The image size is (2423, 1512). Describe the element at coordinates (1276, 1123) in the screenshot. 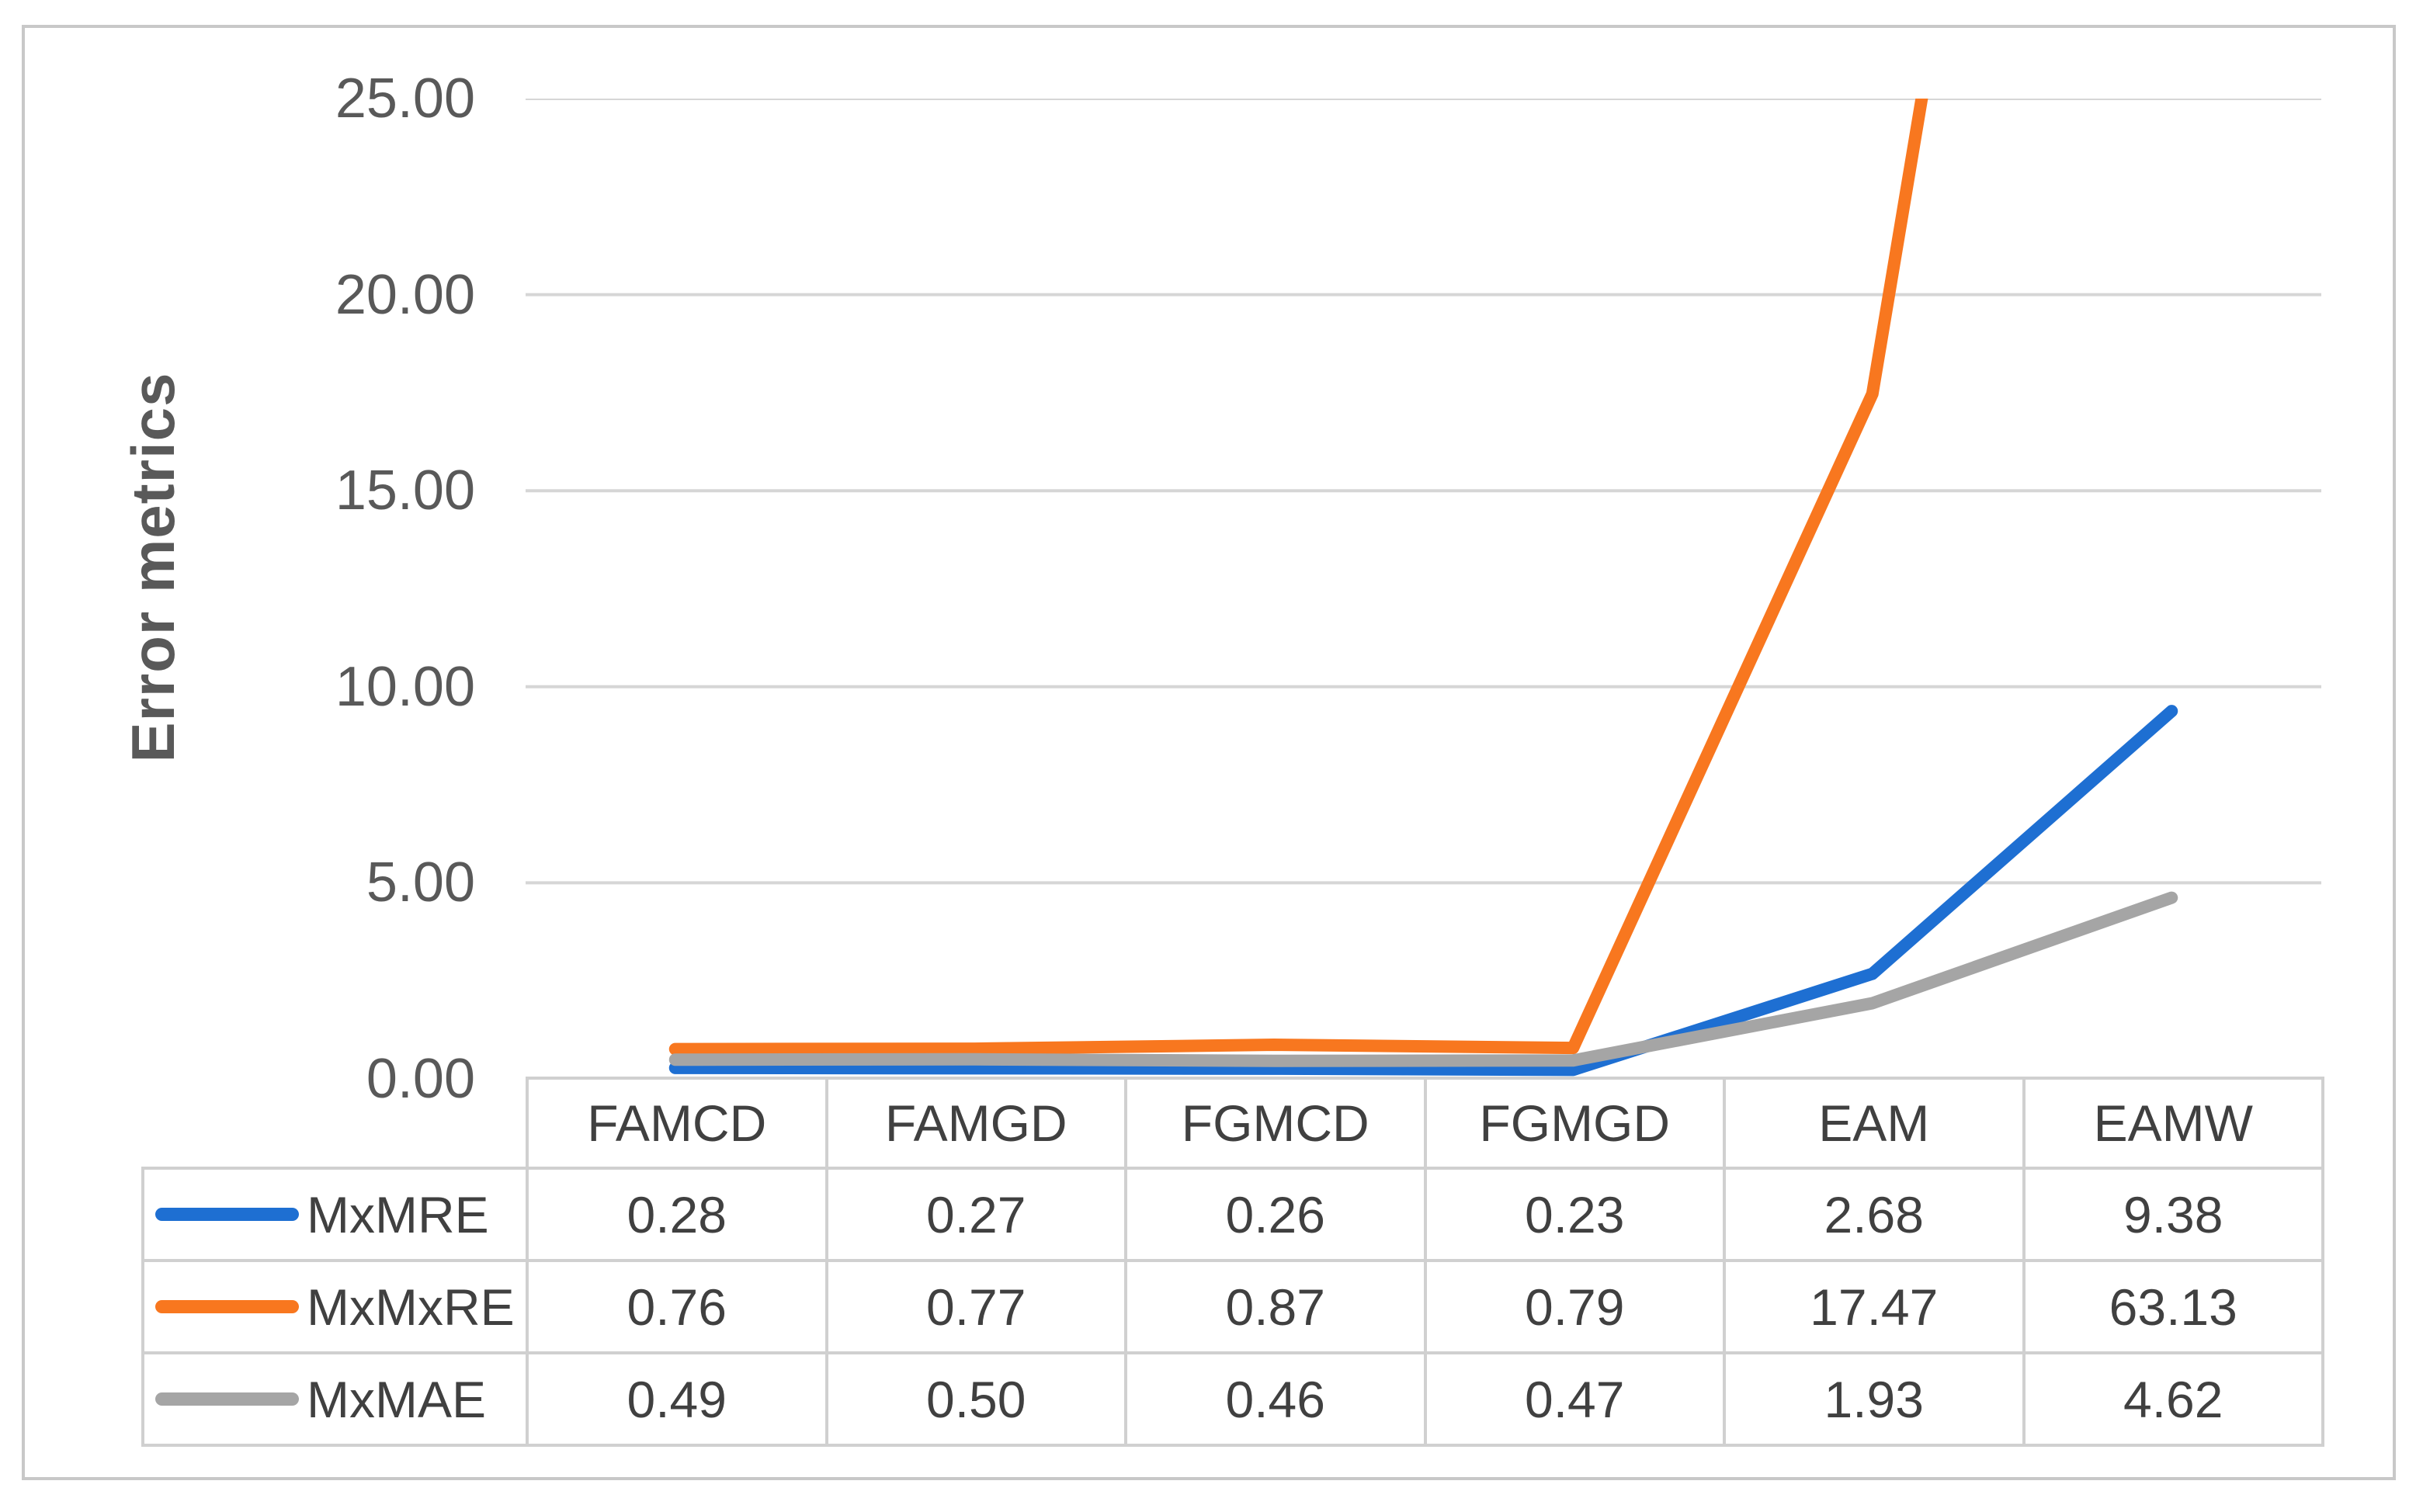

I see `table-header-FGMCD: FGMCD` at that location.